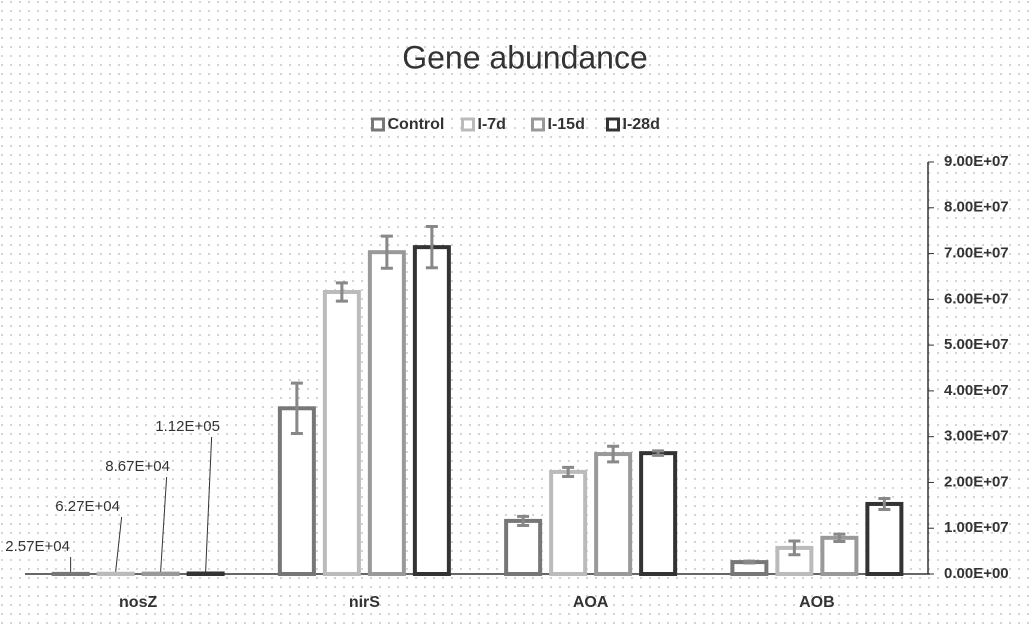 This screenshot has width=1033, height=624. What do you see at coordinates (976, 161) in the screenshot?
I see `y-tick-label: 9.00E+07` at bounding box center [976, 161].